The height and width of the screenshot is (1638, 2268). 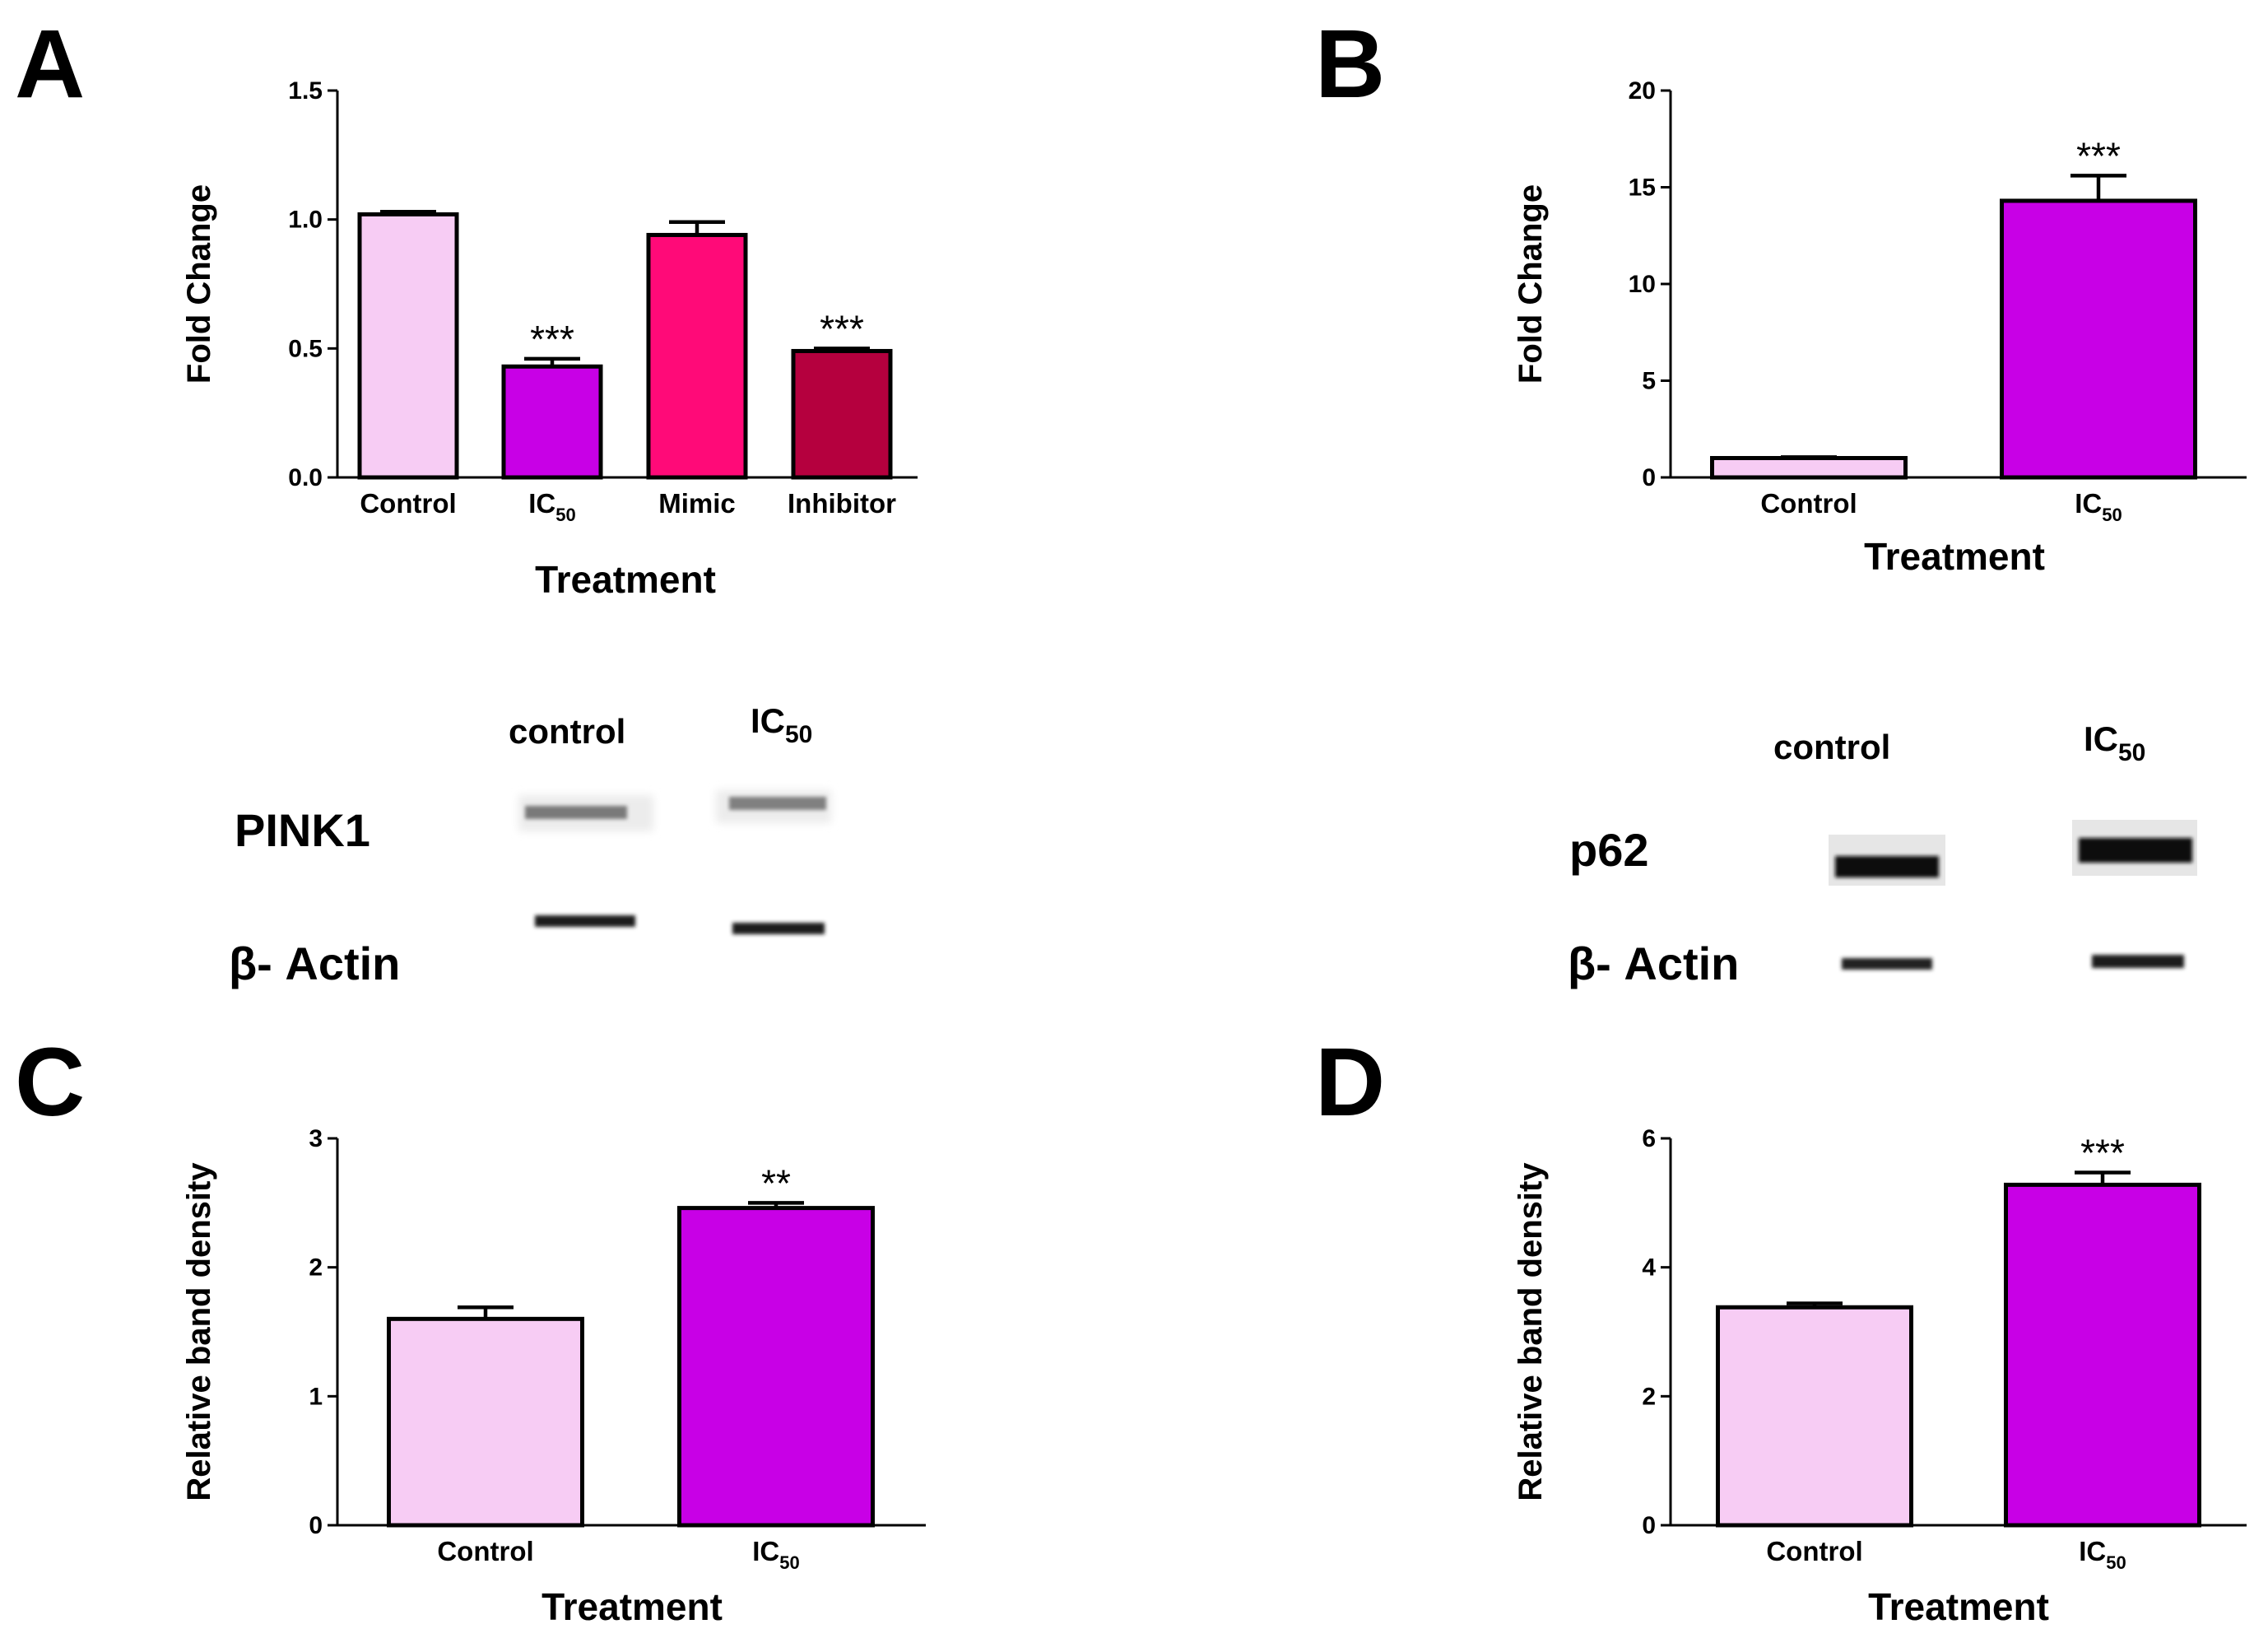 I want to click on chart-d-x-axis-title: Treatment, so click(x=1958, y=1606).